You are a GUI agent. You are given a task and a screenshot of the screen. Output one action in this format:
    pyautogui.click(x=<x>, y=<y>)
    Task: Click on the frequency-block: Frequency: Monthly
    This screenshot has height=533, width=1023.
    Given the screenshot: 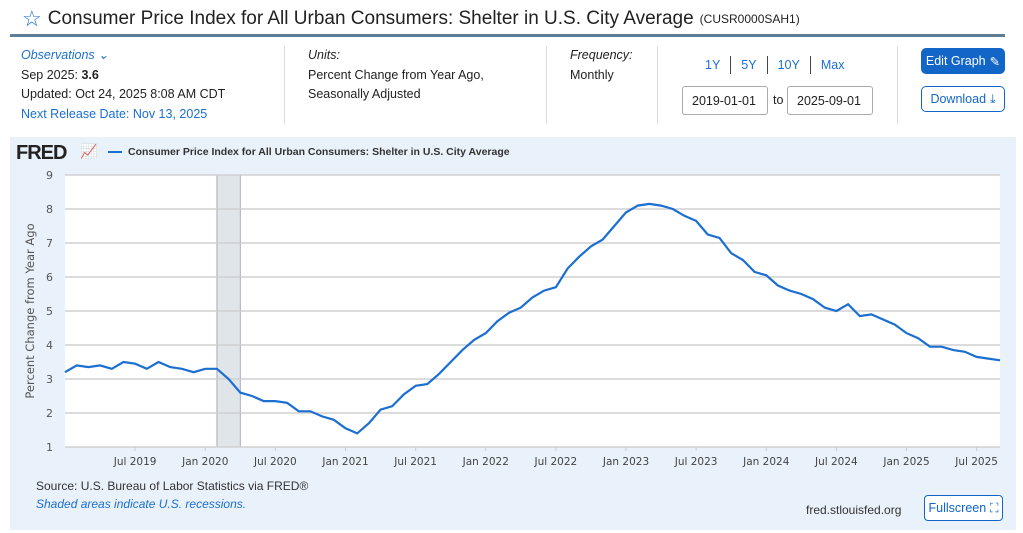 What is the action you would take?
    pyautogui.click(x=601, y=65)
    